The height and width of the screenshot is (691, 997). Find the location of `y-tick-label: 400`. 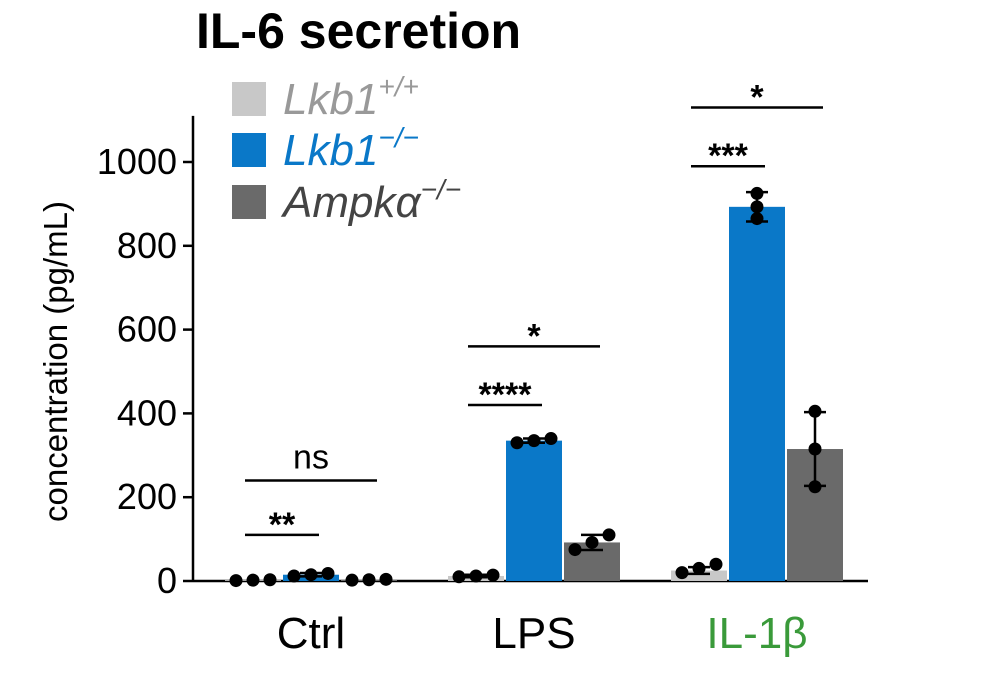

y-tick-label: 400 is located at coordinates (147, 412).